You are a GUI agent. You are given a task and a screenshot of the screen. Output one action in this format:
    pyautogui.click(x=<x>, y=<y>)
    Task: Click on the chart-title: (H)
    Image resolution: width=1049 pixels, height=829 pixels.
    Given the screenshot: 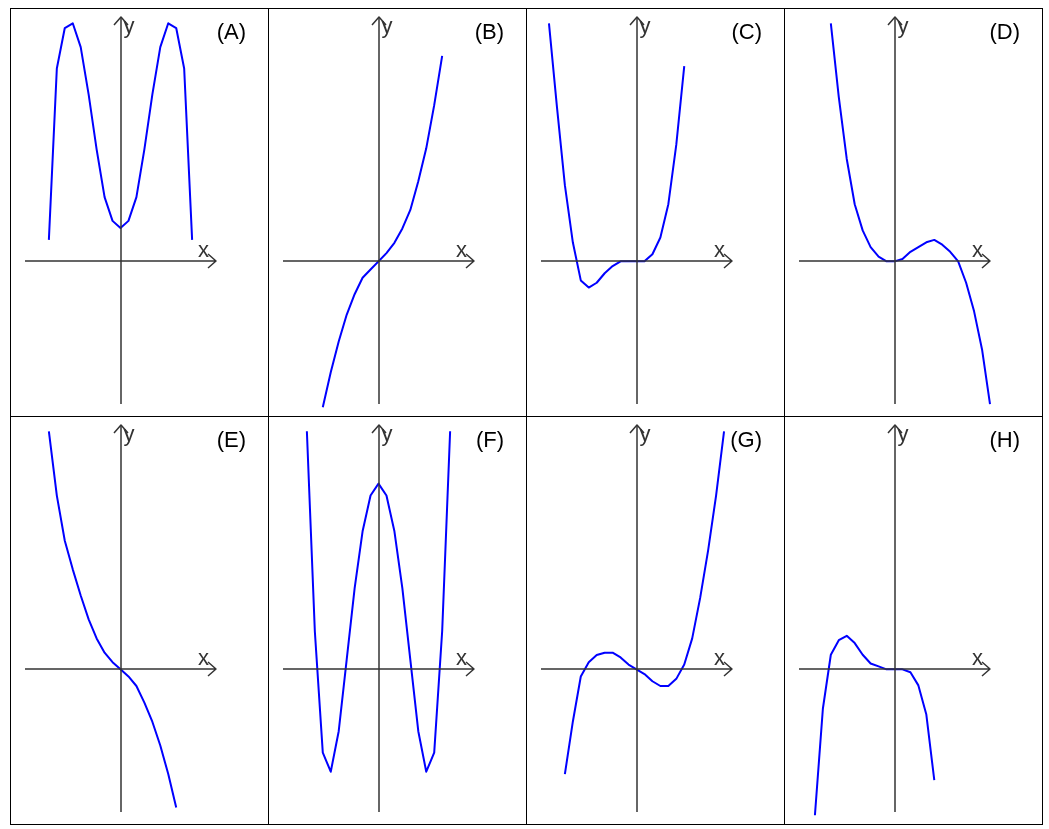 What is the action you would take?
    pyautogui.click(x=1004, y=439)
    